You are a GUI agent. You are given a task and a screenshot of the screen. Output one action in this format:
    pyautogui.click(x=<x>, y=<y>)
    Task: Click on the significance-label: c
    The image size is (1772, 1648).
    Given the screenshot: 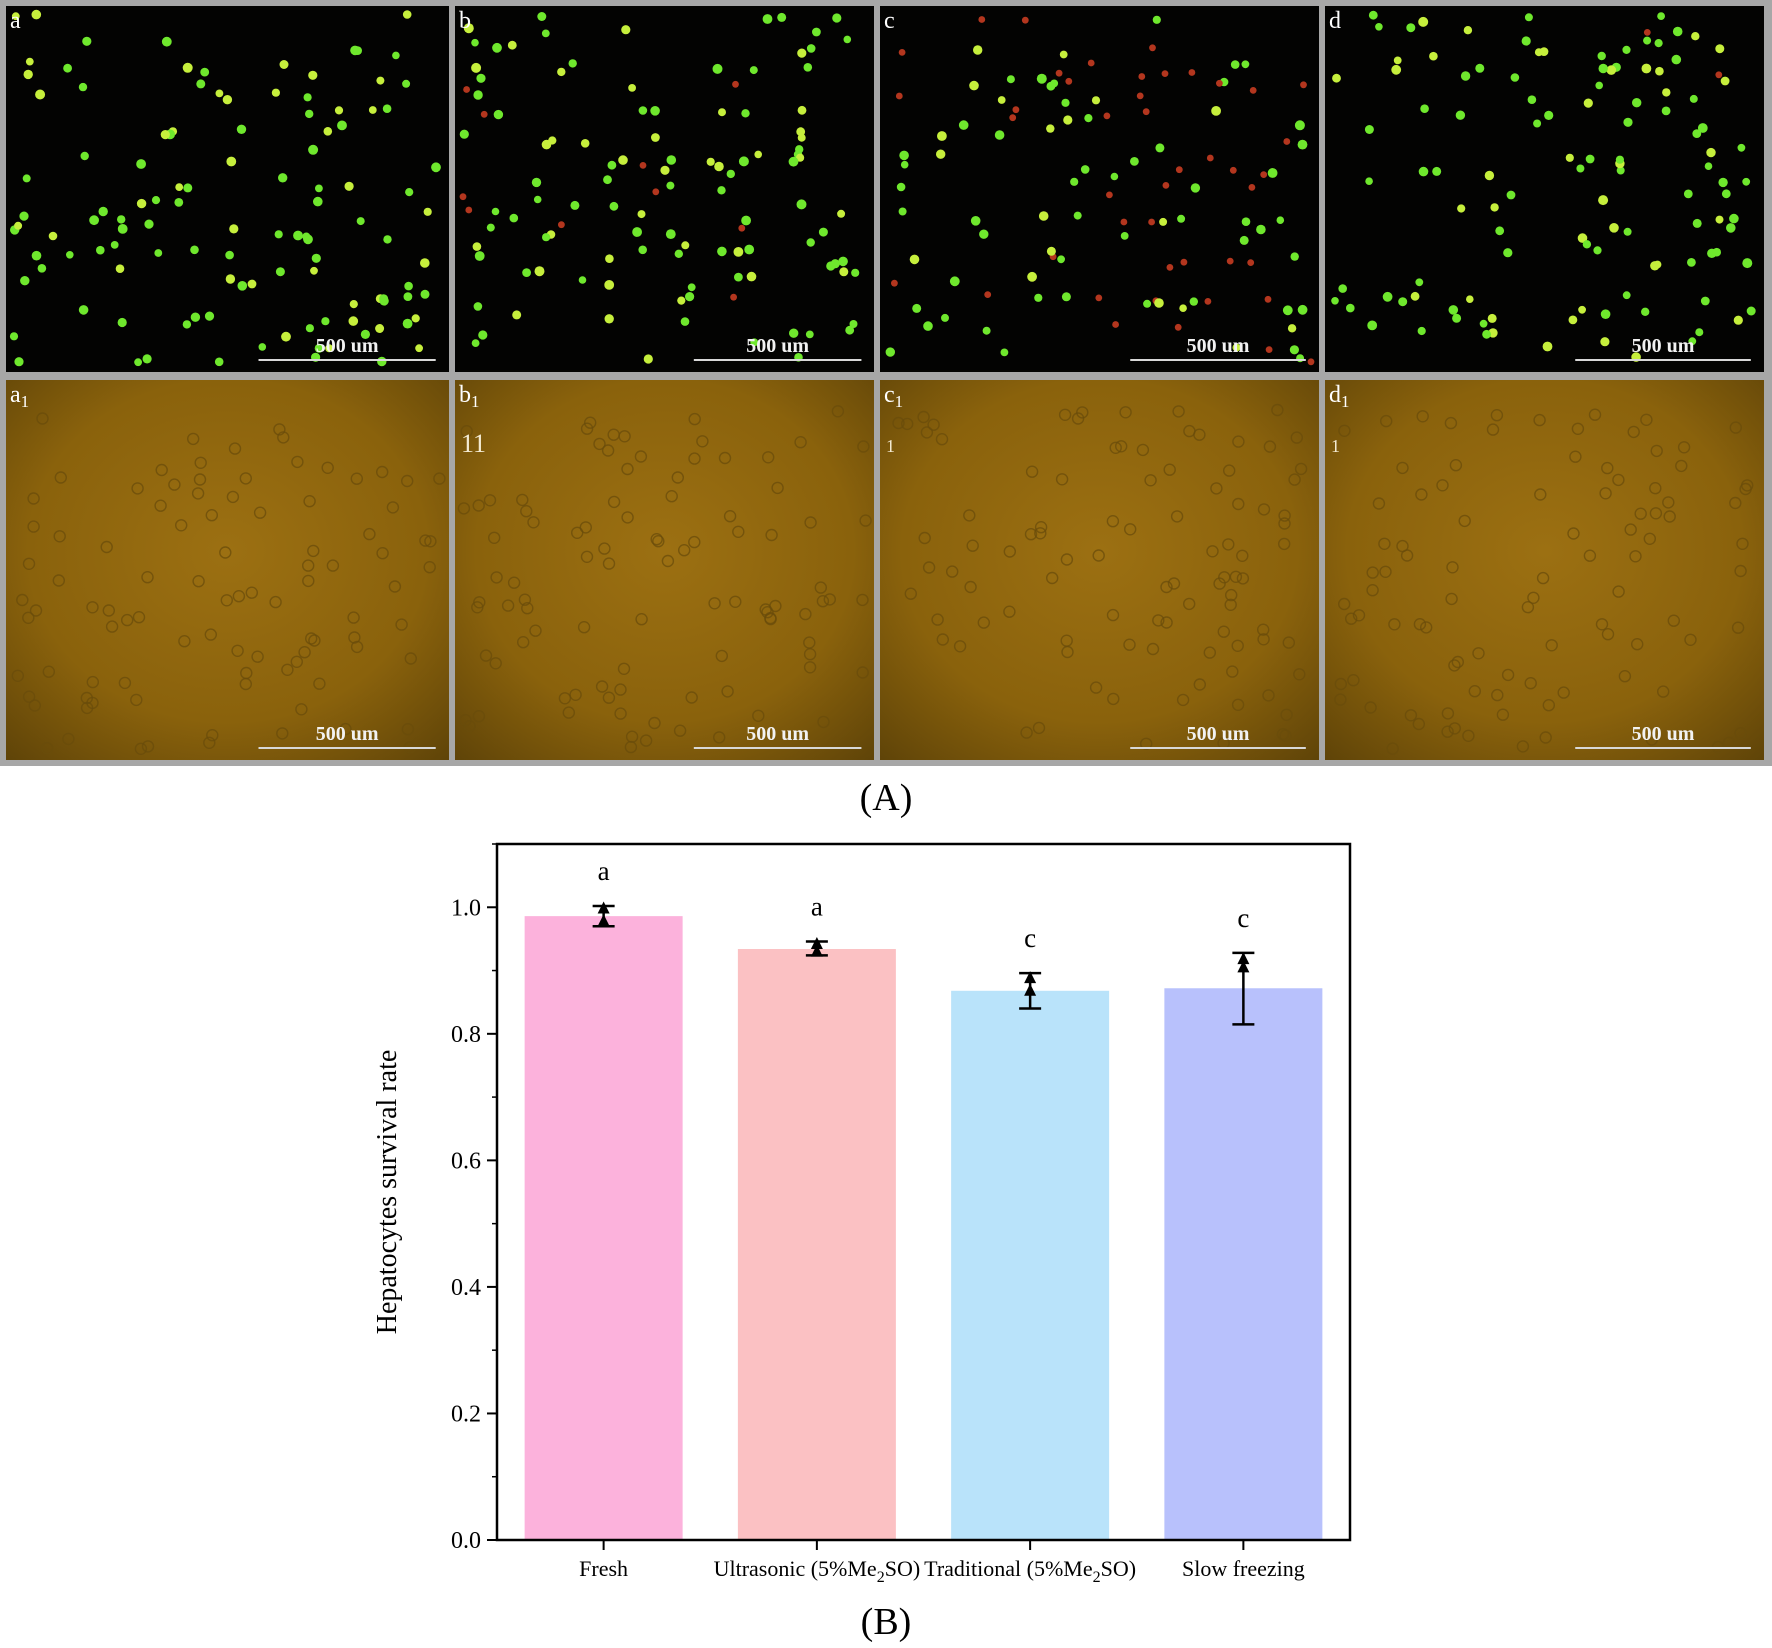 What is the action you would take?
    pyautogui.click(x=1243, y=918)
    